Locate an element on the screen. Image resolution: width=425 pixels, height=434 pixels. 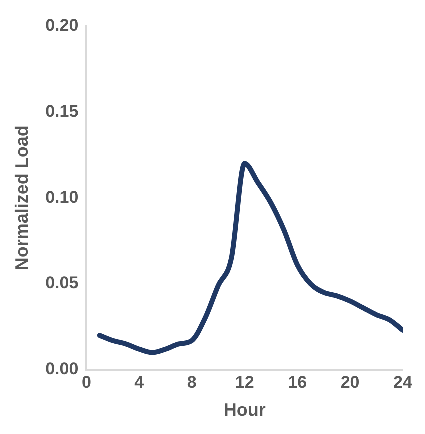
x-axis-title: Hour is located at coordinates (245, 410).